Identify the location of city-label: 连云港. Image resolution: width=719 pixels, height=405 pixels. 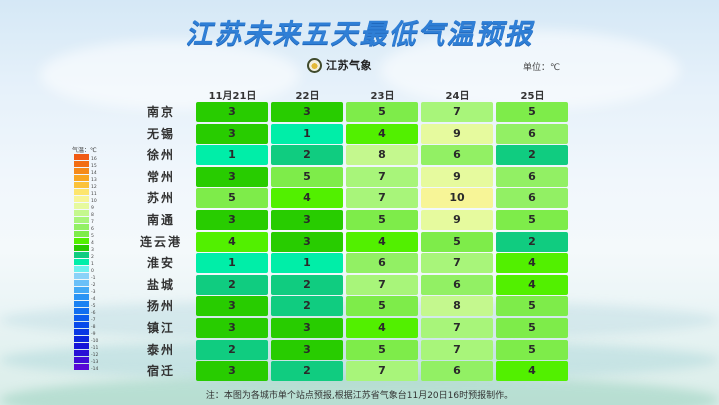
(160, 241).